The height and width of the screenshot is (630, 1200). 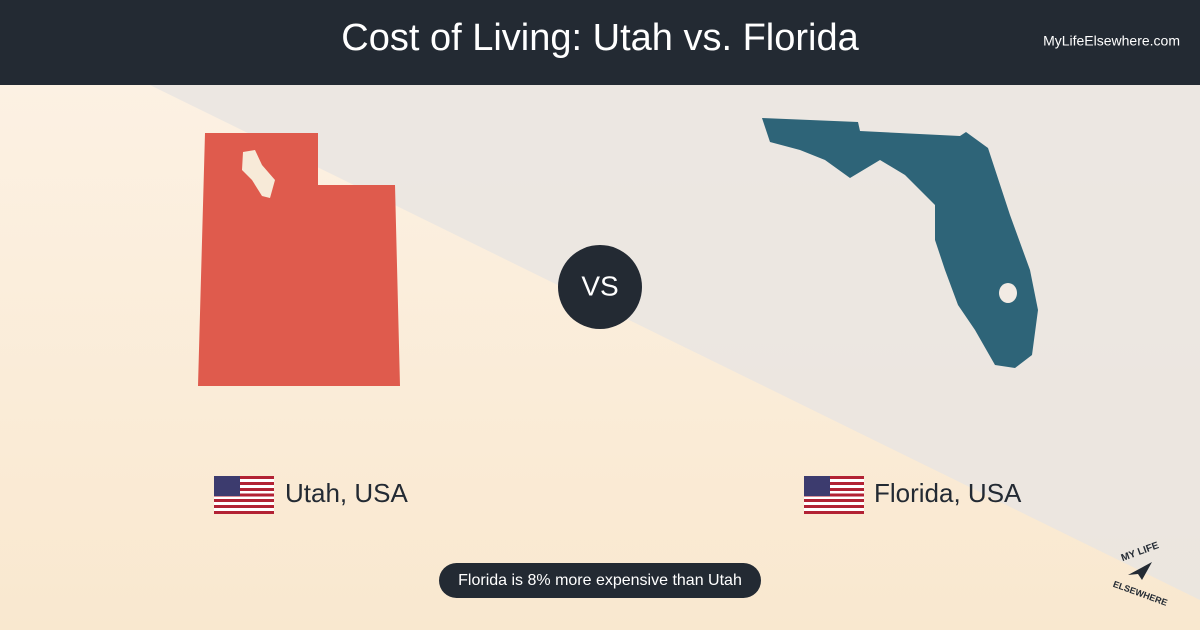 What do you see at coordinates (299, 259) in the screenshot?
I see `utah-map` at bounding box center [299, 259].